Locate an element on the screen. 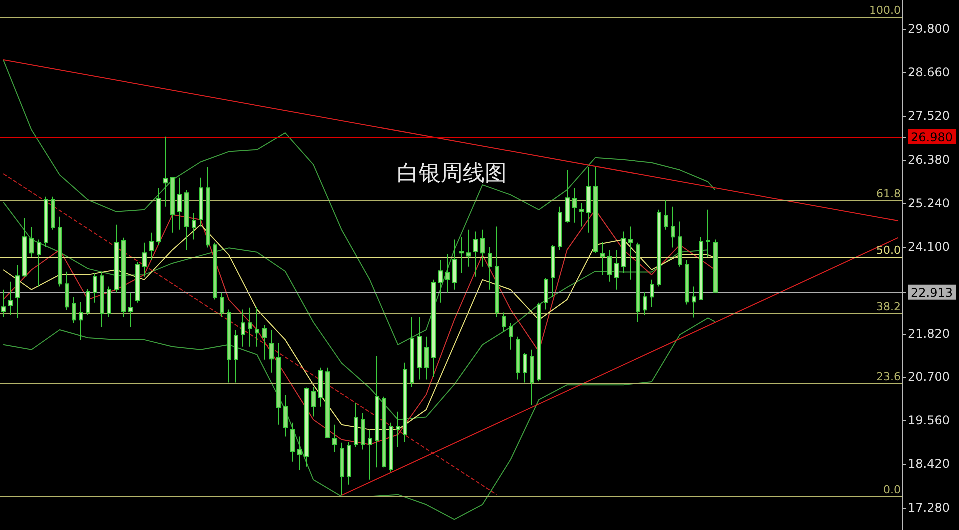 The image size is (959, 530). y-tick-label: 25.240 is located at coordinates (929, 203).